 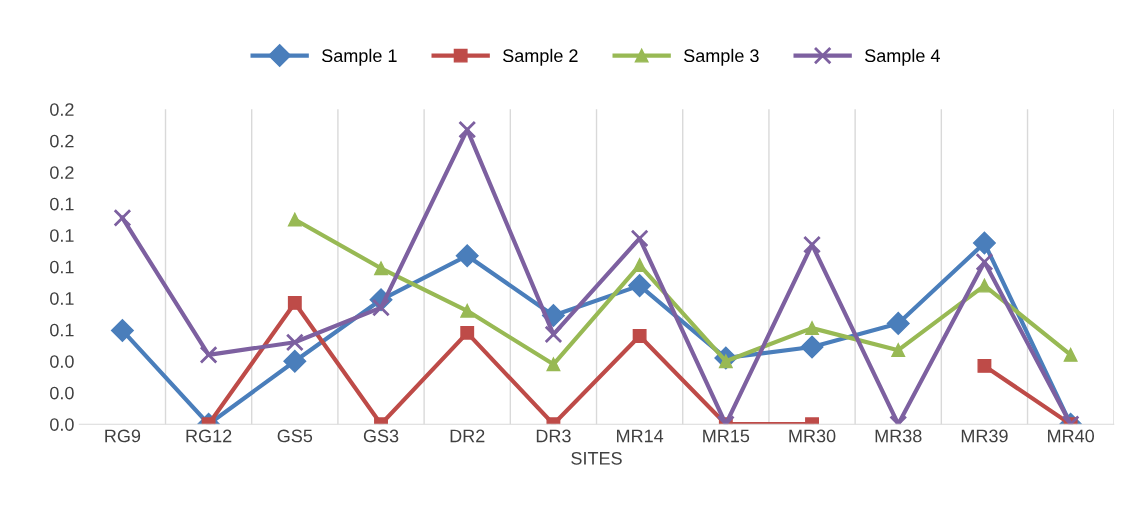 I want to click on x-tick-label: MR40, so click(x=1071, y=436).